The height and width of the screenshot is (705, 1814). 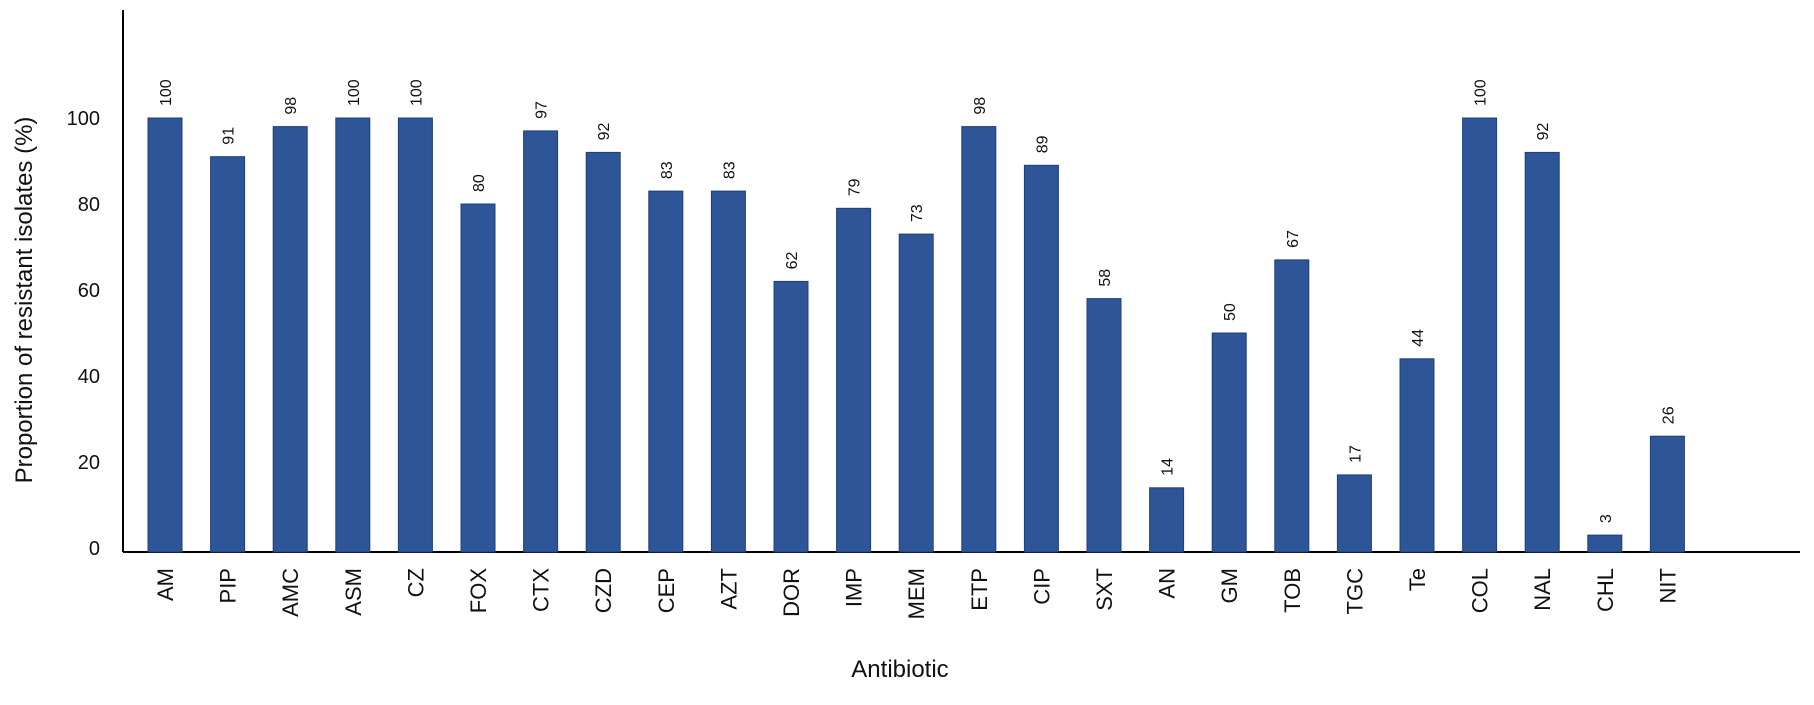 What do you see at coordinates (541, 341) in the screenshot?
I see `bar-ctx` at bounding box center [541, 341].